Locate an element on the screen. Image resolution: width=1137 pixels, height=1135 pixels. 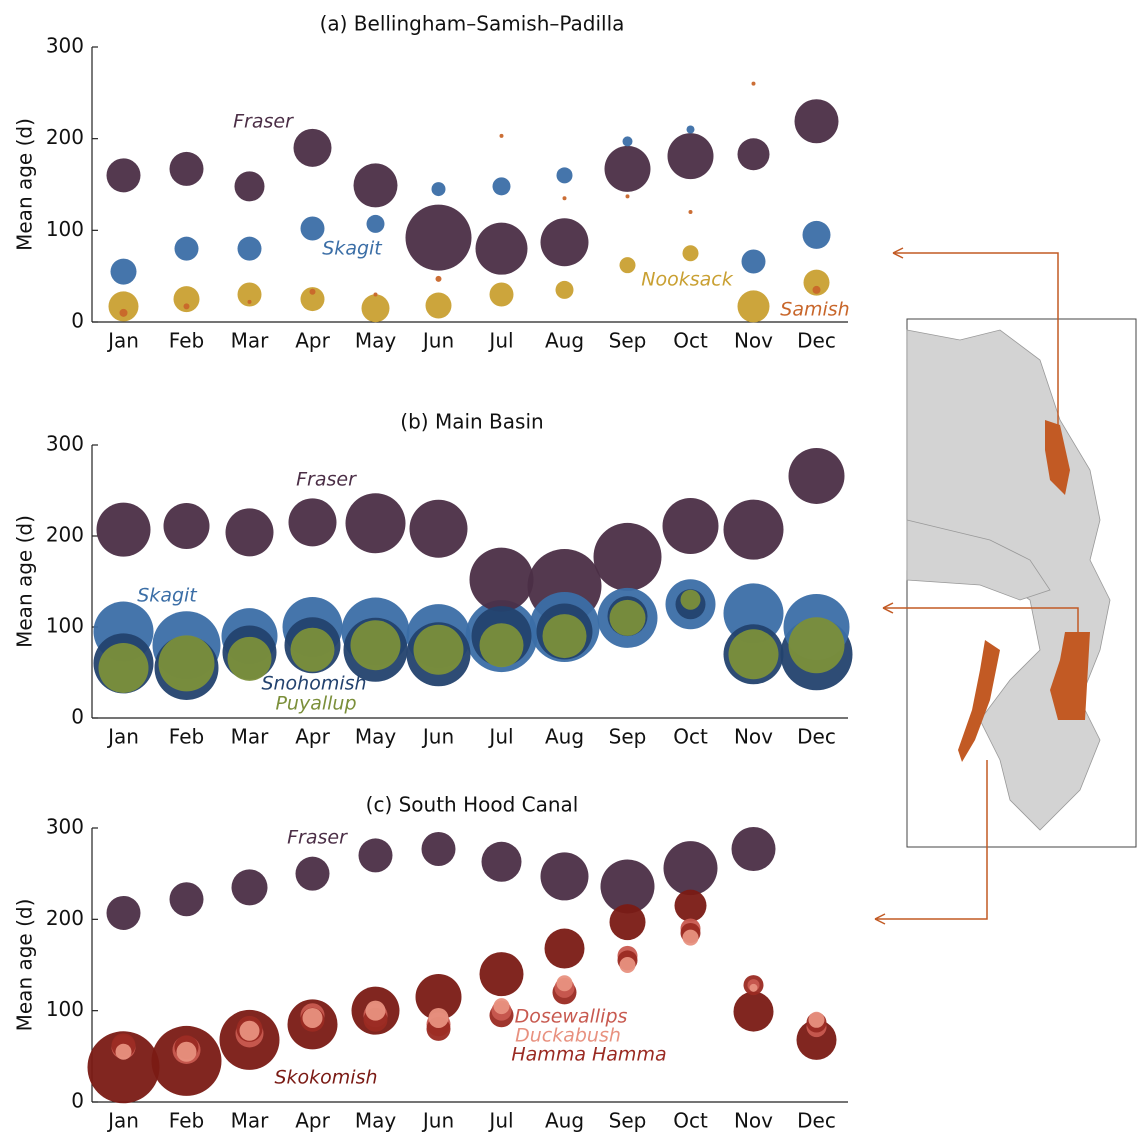
series-label: Duckabush is located at coordinates (568, 1036).